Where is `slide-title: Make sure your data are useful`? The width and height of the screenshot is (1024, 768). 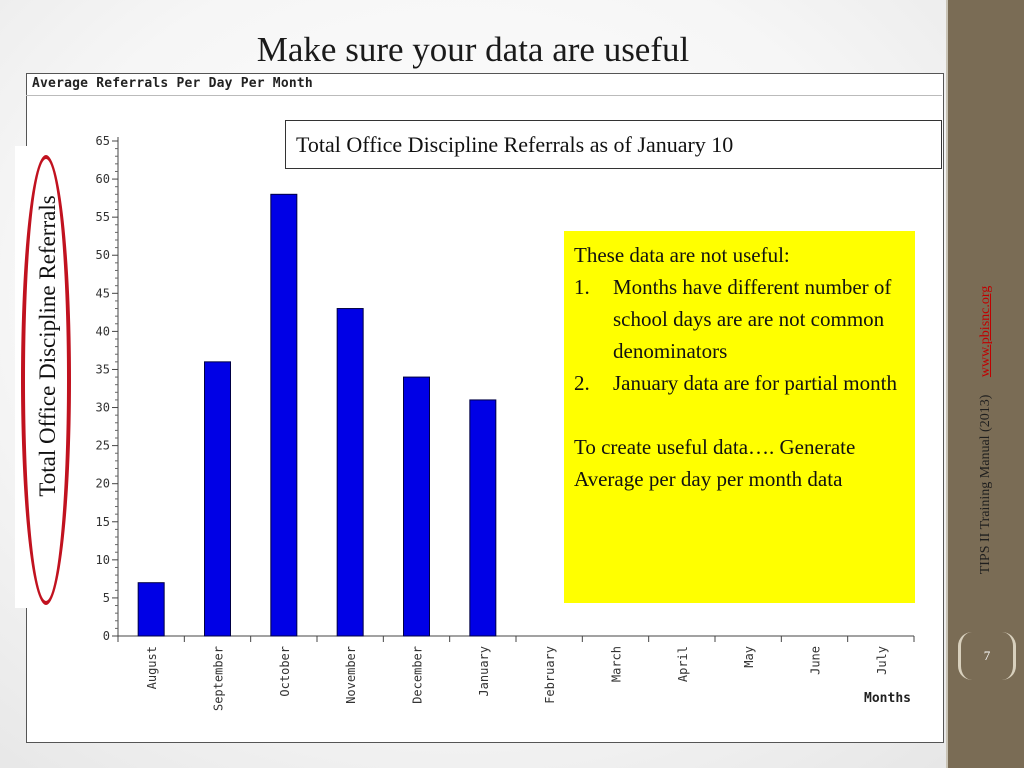
slide-title: Make sure your data are useful is located at coordinates (473, 49).